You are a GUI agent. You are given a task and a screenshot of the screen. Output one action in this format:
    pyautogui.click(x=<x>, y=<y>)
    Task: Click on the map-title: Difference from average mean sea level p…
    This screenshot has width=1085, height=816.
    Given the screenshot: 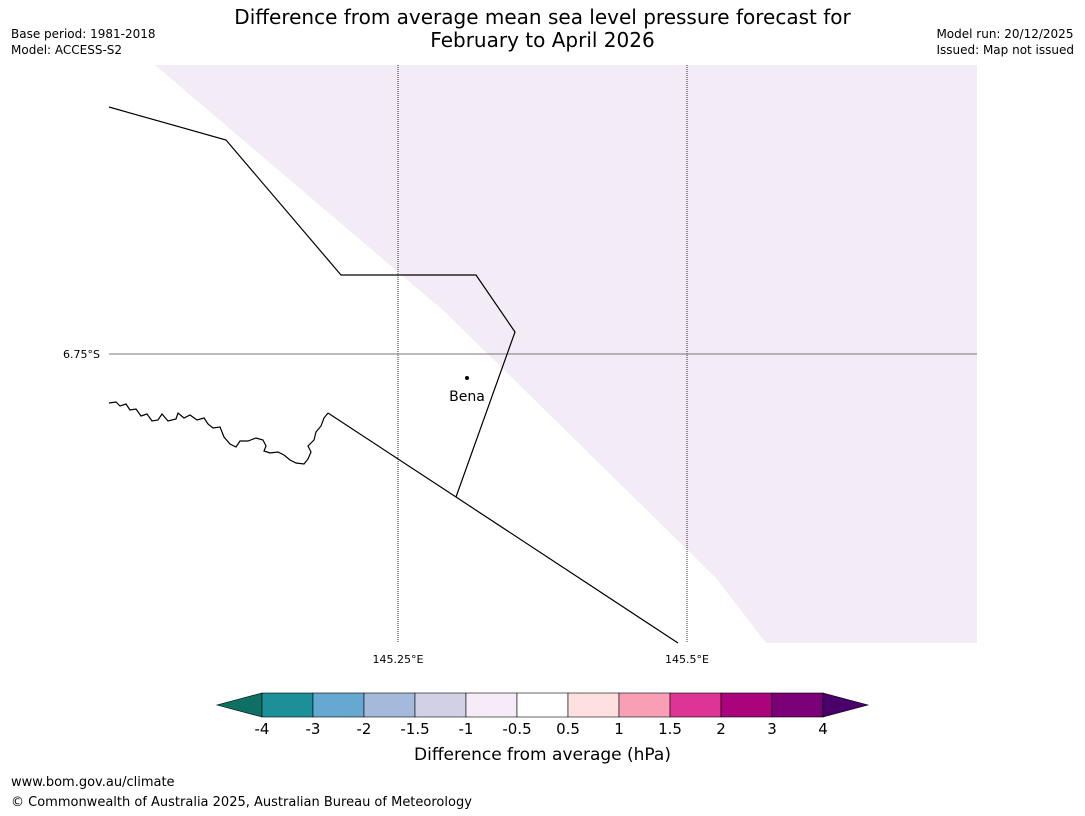 What is the action you would take?
    pyautogui.click(x=542, y=29)
    